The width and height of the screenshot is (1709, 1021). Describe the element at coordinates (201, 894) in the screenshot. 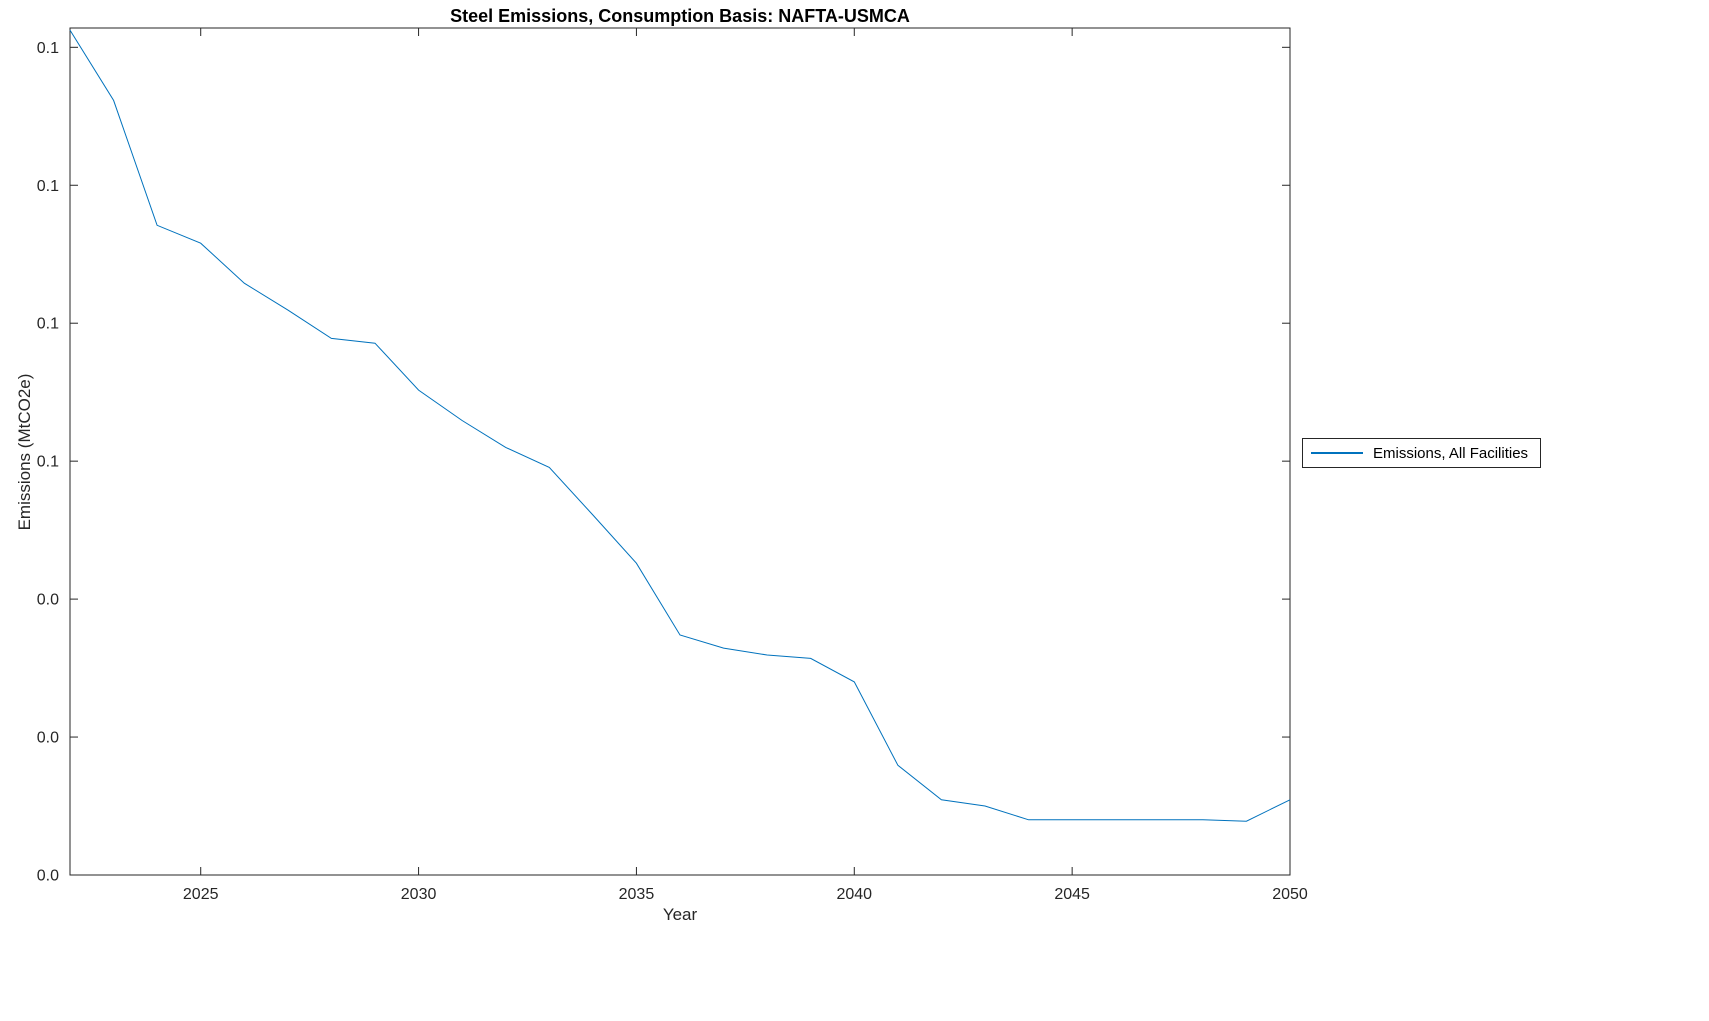

I see `x-tick-label: 2025` at that location.